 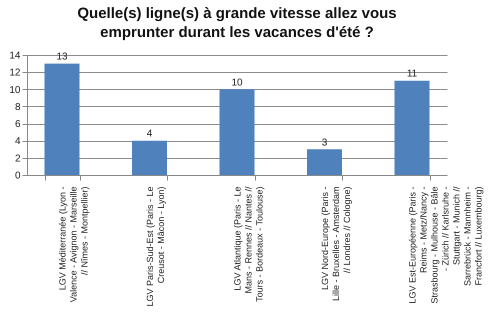 I want to click on y-tick-label: 12, so click(x=15, y=73).